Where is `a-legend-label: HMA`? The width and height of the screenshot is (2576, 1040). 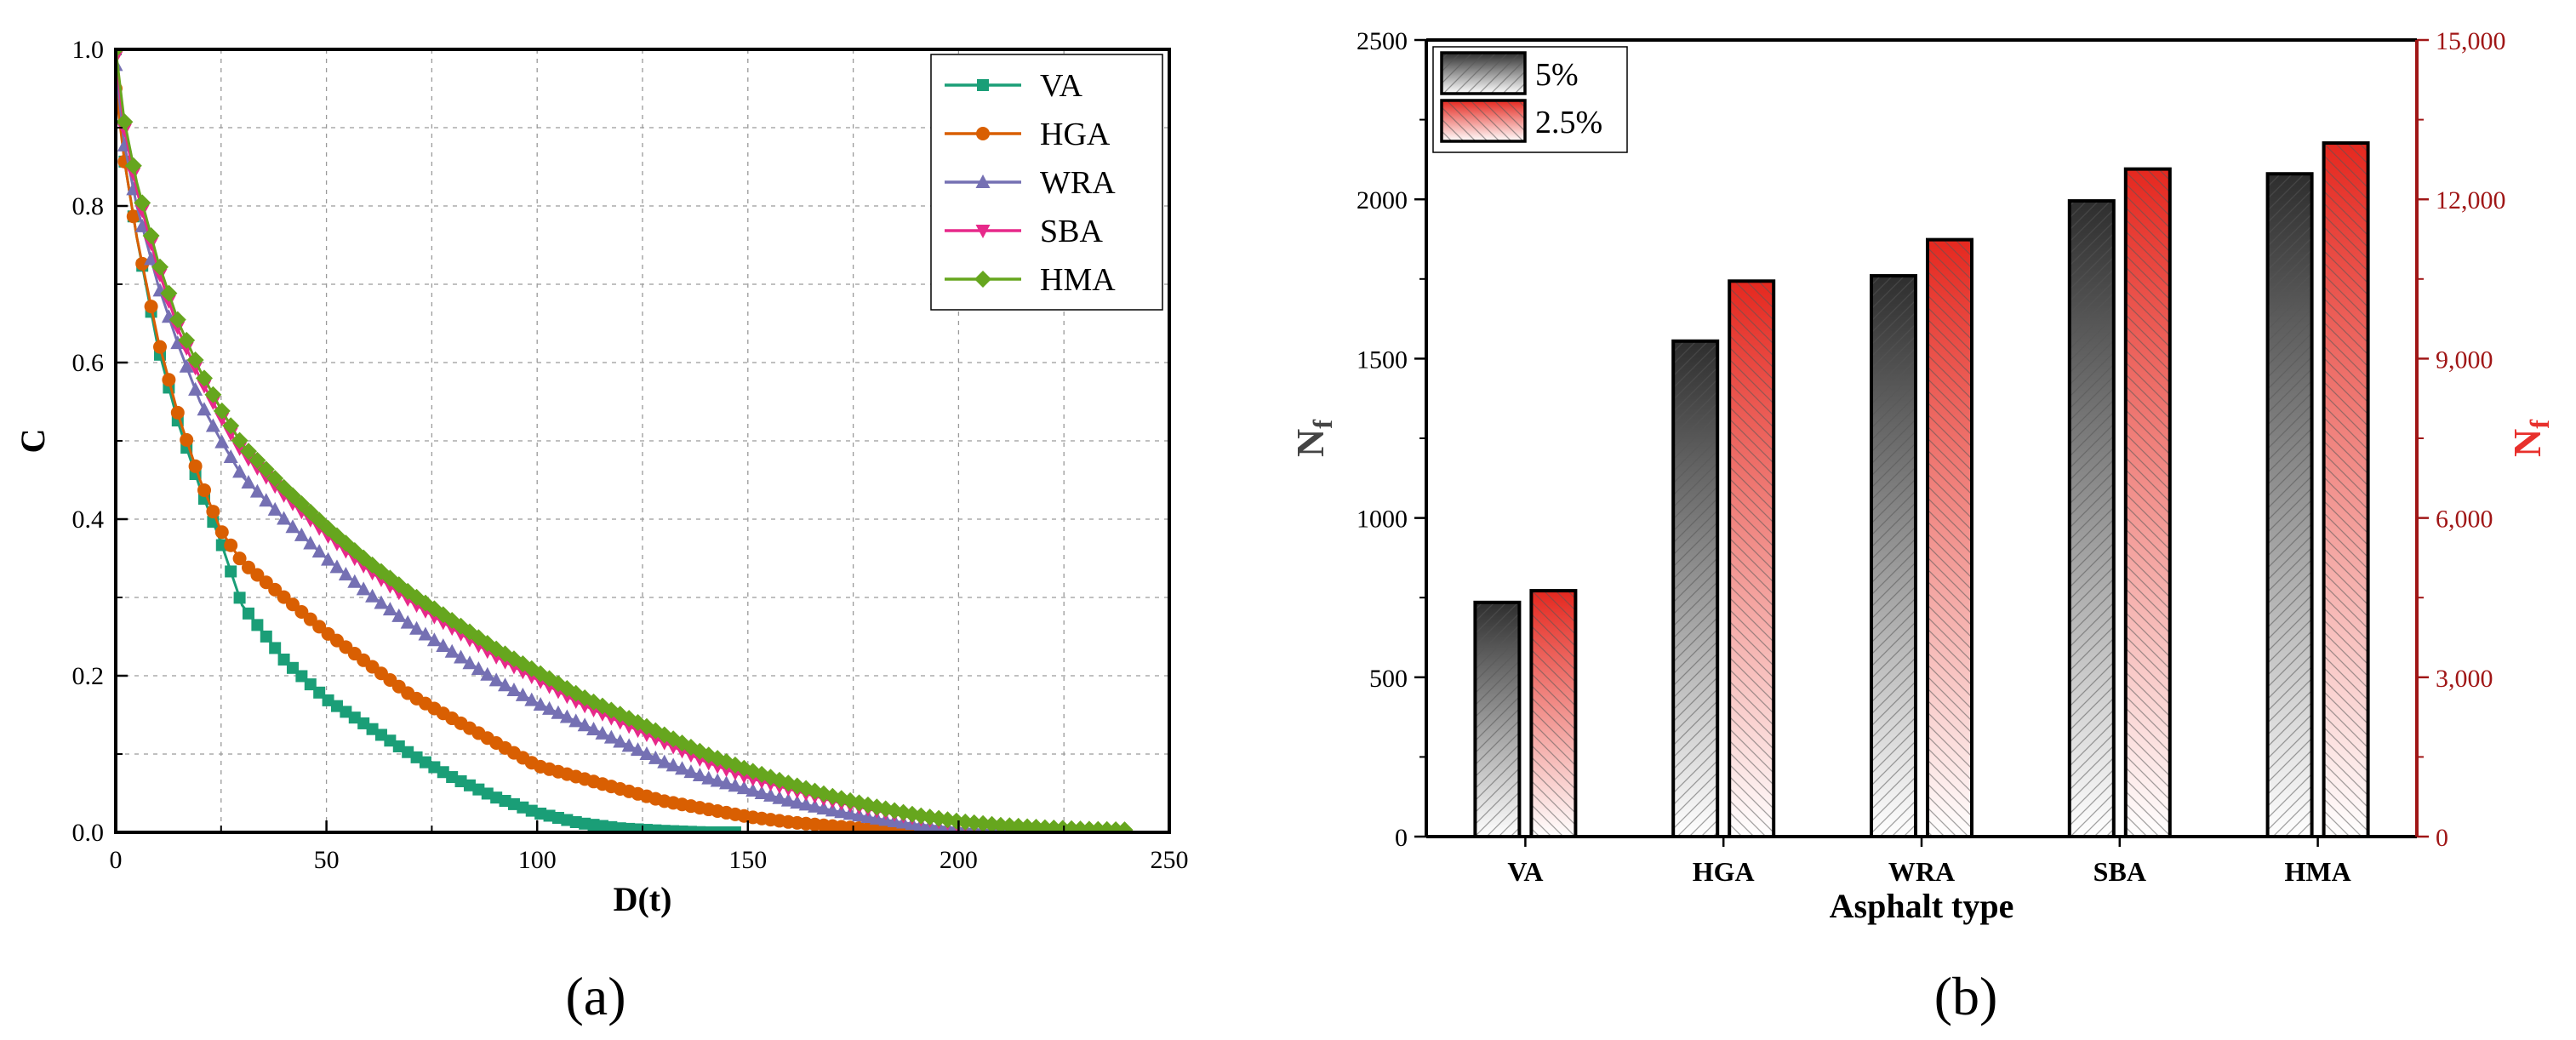 a-legend-label: HMA is located at coordinates (1078, 280).